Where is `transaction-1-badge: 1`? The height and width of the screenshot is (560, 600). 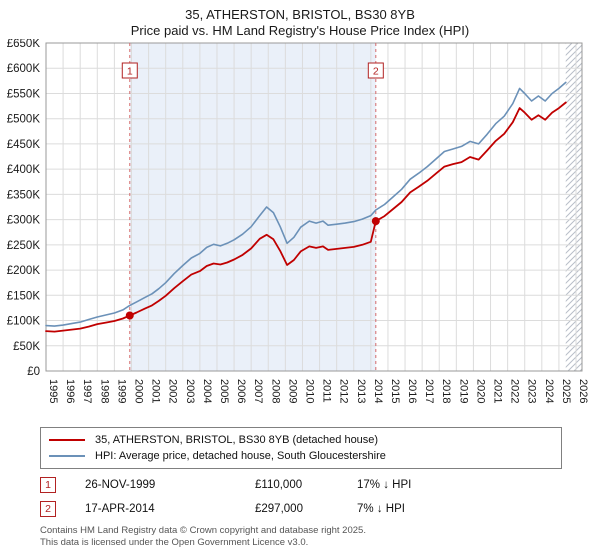
transaction-1-badge: 1 is located at coordinates (48, 485).